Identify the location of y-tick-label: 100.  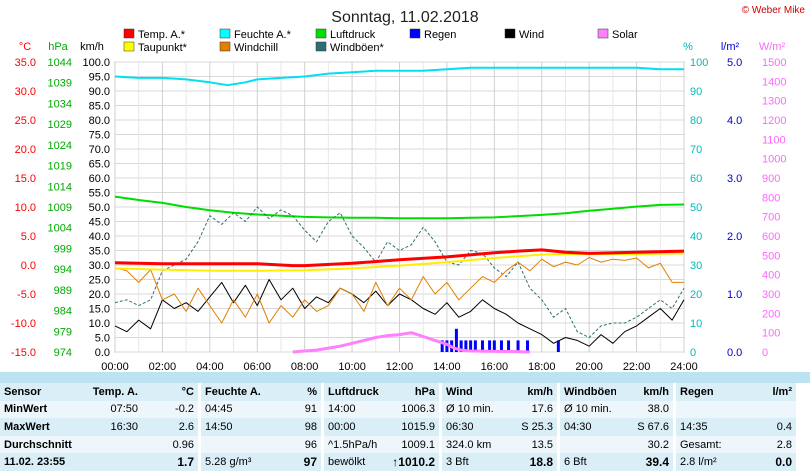
(771, 334).